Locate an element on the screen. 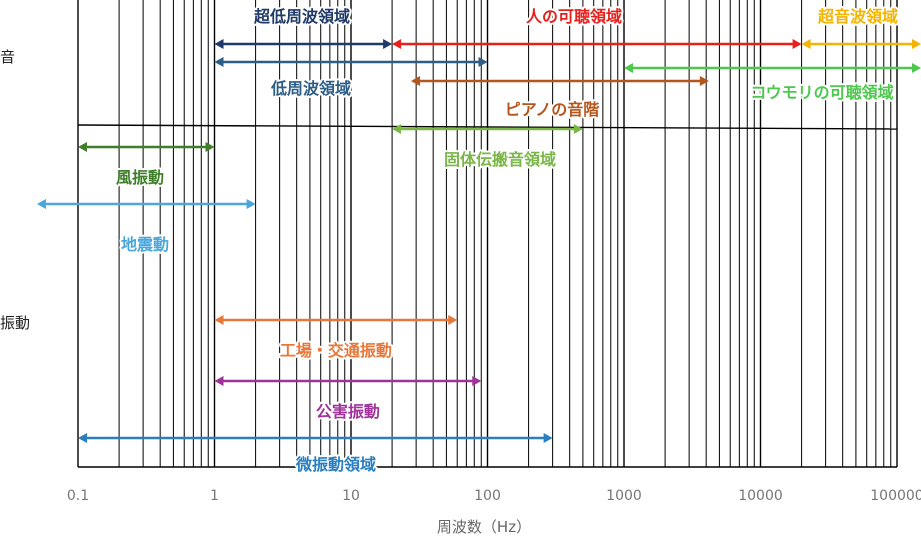  range-label: 公害振動 is located at coordinates (348, 411).